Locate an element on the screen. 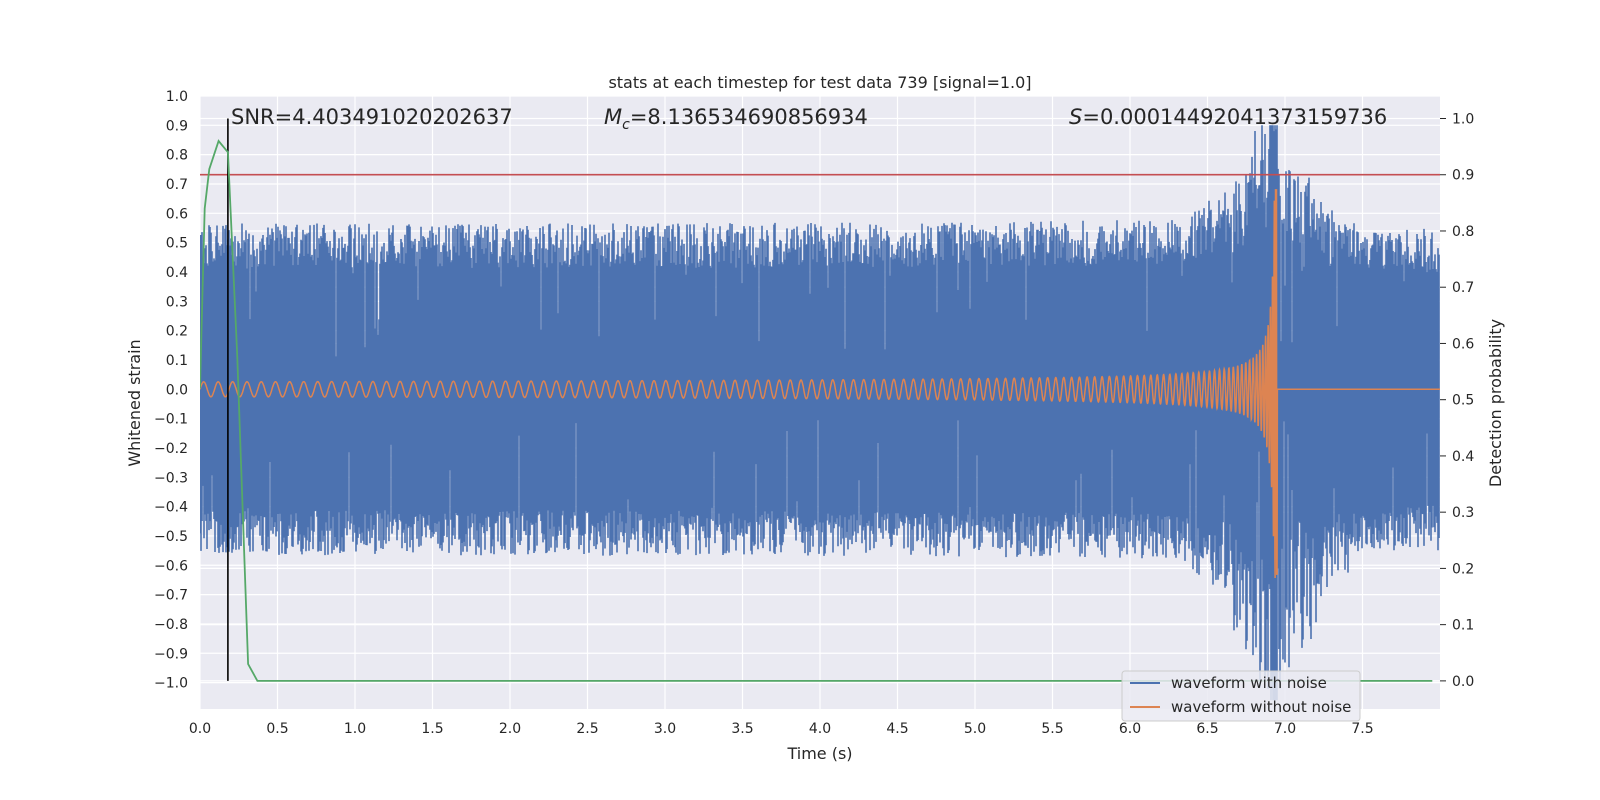 This screenshot has width=1600, height=800. y2-tick-label: 0.9 is located at coordinates (1463, 176).